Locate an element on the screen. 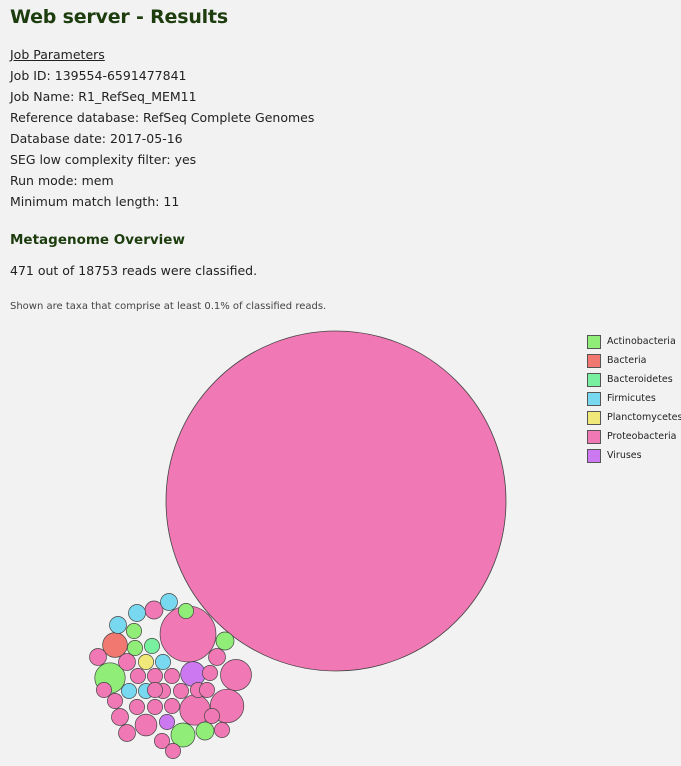 The width and height of the screenshot is (681, 766). legend-item-bacteria: Bacteria is located at coordinates (634, 360).